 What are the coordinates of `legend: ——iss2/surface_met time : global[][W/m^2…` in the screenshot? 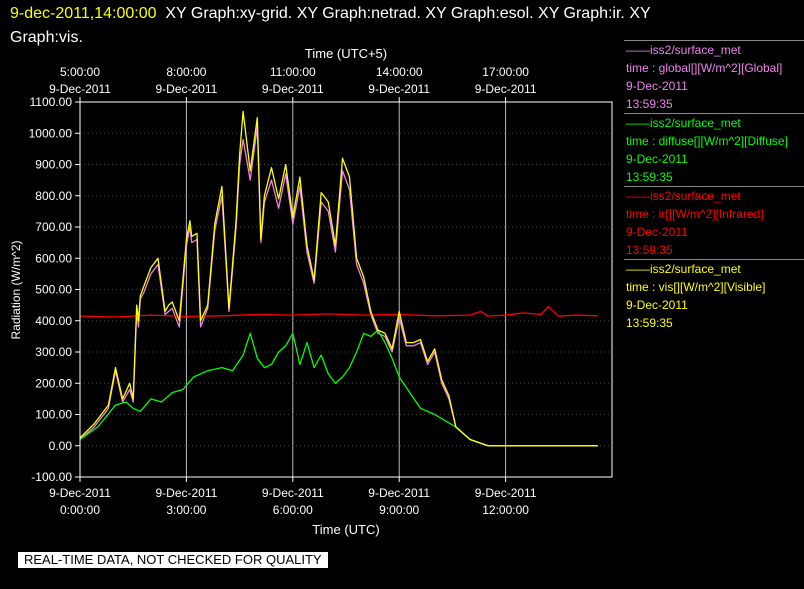 It's located at (714, 186).